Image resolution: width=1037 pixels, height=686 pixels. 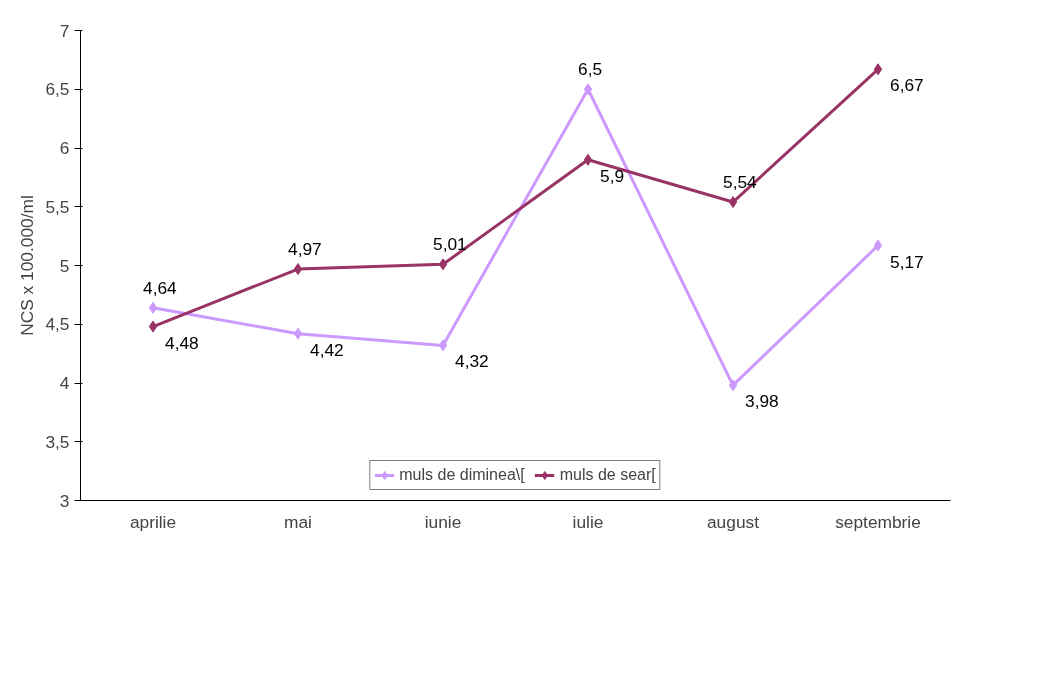 What do you see at coordinates (64, 500) in the screenshot?
I see `y-tick-label: 3` at bounding box center [64, 500].